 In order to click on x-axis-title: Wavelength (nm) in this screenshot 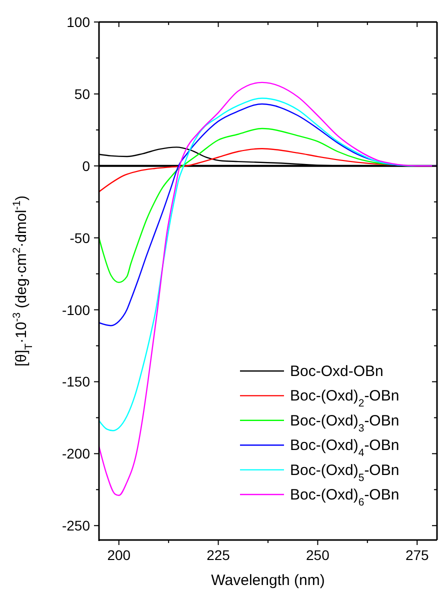, I will do `click(268, 580)`.